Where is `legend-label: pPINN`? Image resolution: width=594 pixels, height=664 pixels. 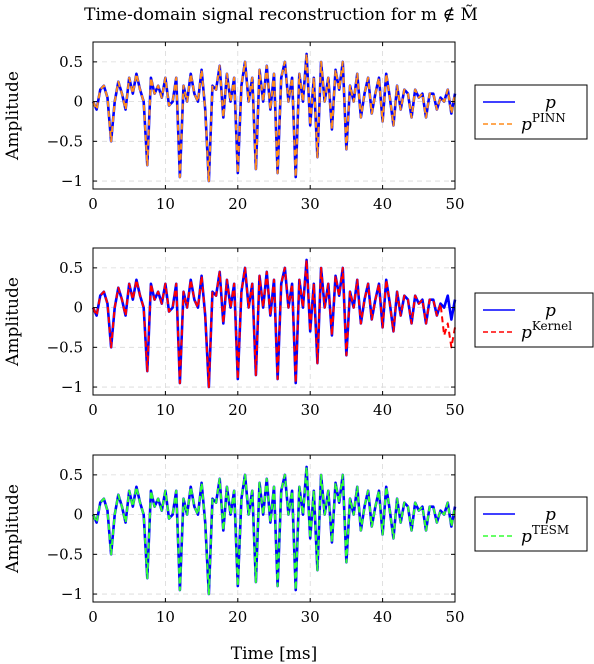 legend-label: pPINN is located at coordinates (543, 123).